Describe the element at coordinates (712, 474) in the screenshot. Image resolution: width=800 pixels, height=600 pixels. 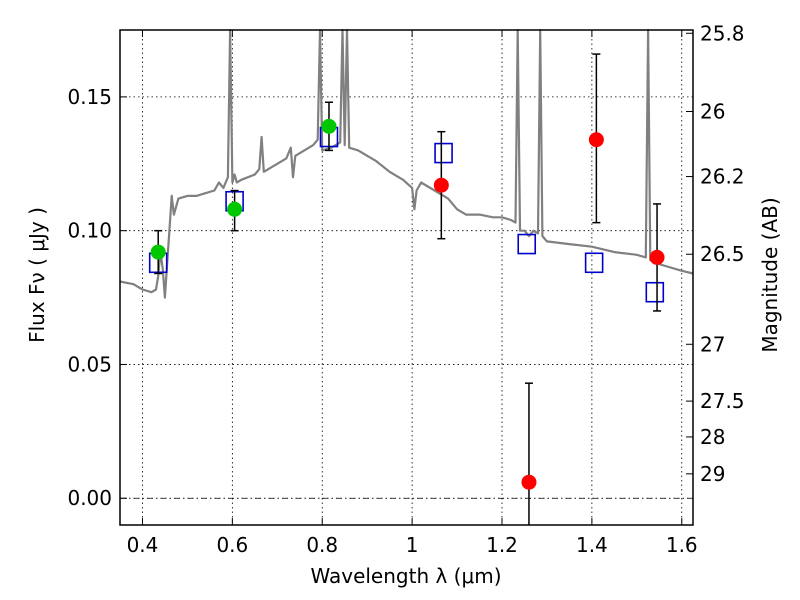
I see `right-tick-label: 29` at that location.